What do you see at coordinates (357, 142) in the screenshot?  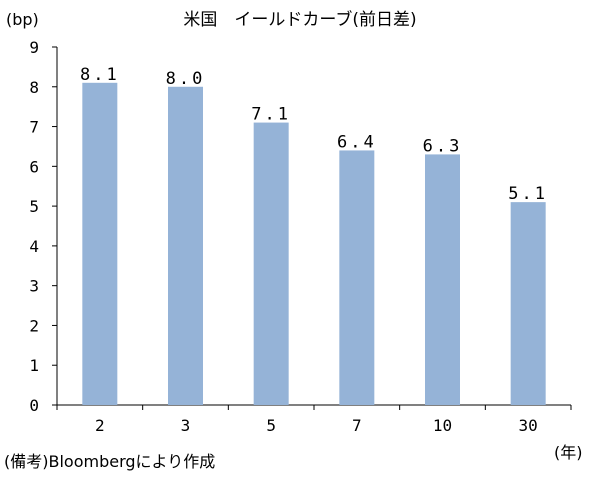 I see `data-label: 6.4` at bounding box center [357, 142].